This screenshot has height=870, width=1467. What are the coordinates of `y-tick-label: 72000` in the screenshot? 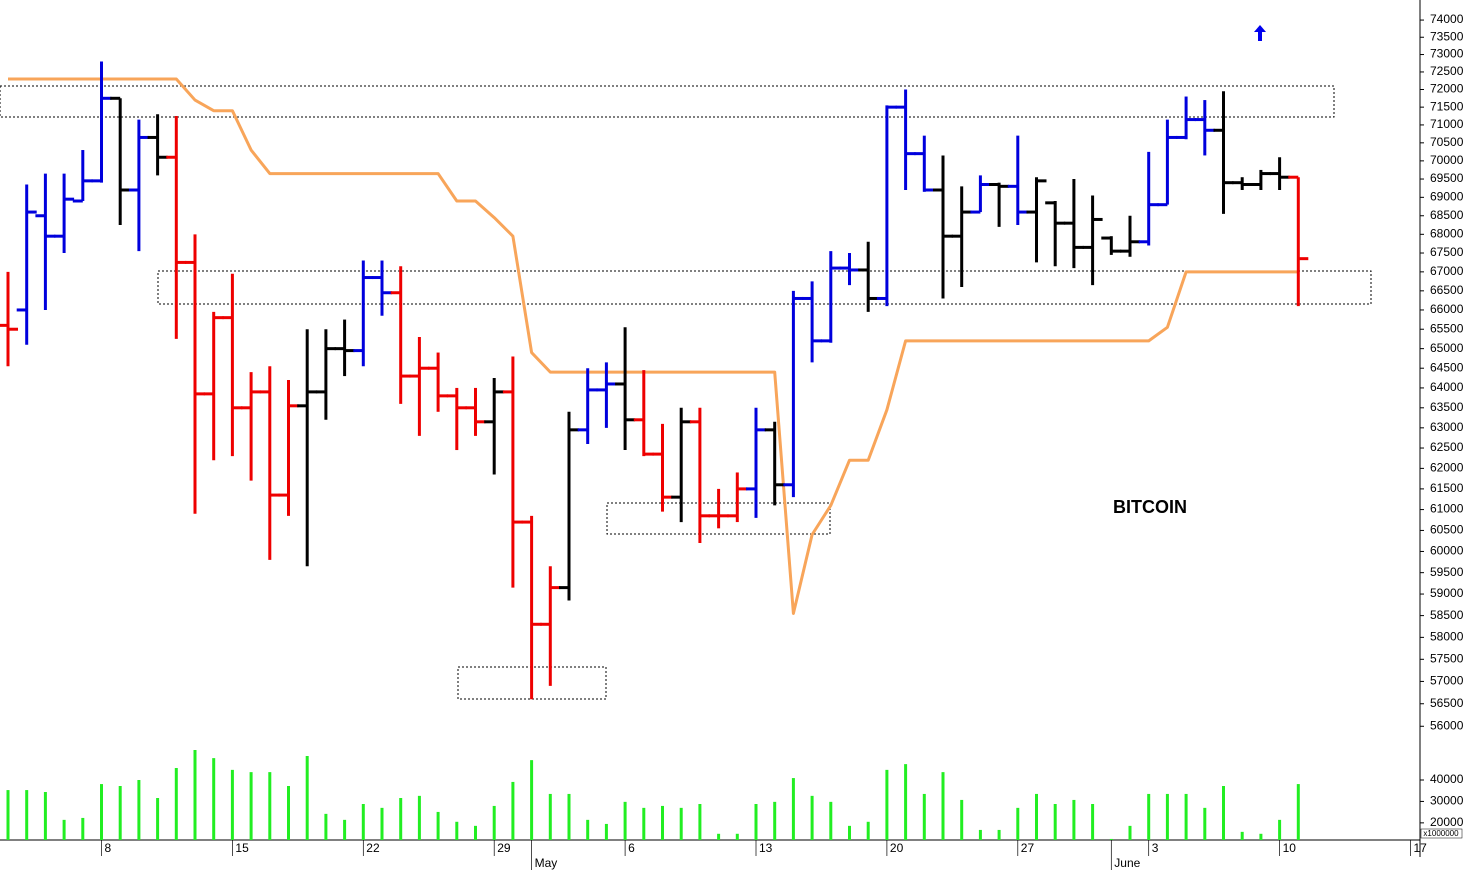 It's located at (1447, 89).